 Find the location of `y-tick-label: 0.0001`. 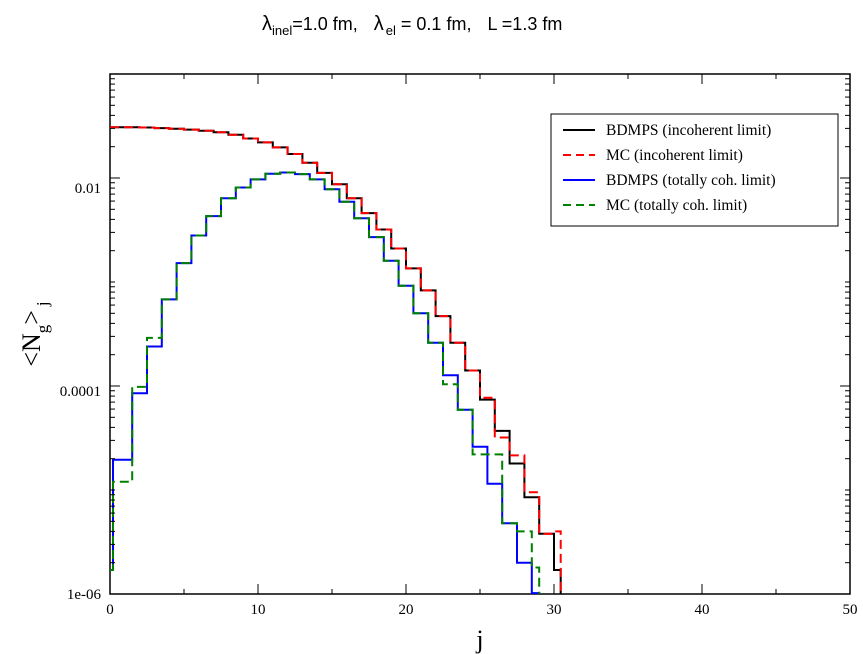

y-tick-label: 0.0001 is located at coordinates (80, 392).